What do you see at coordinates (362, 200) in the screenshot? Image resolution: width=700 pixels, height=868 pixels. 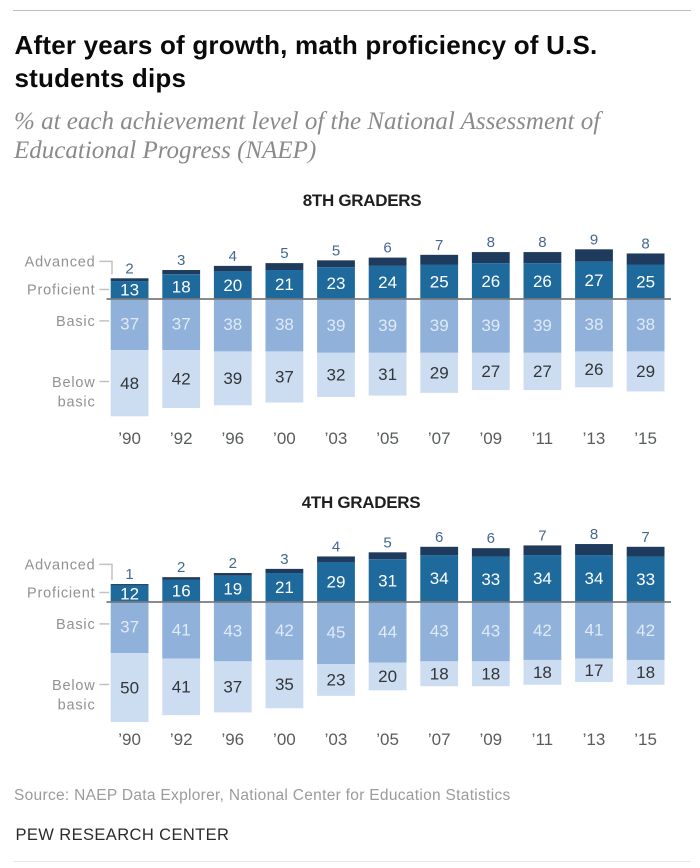 I see `svg-text: 8TH GRADERS` at bounding box center [362, 200].